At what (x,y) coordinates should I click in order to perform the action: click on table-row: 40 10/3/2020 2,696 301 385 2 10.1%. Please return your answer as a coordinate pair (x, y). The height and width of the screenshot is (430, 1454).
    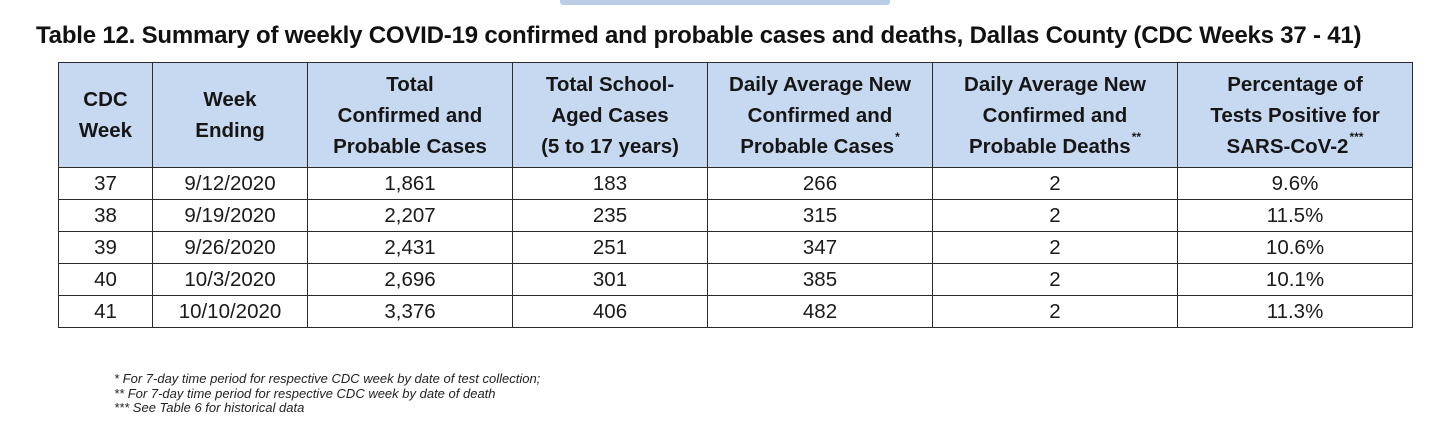
    Looking at the image, I should click on (735, 279).